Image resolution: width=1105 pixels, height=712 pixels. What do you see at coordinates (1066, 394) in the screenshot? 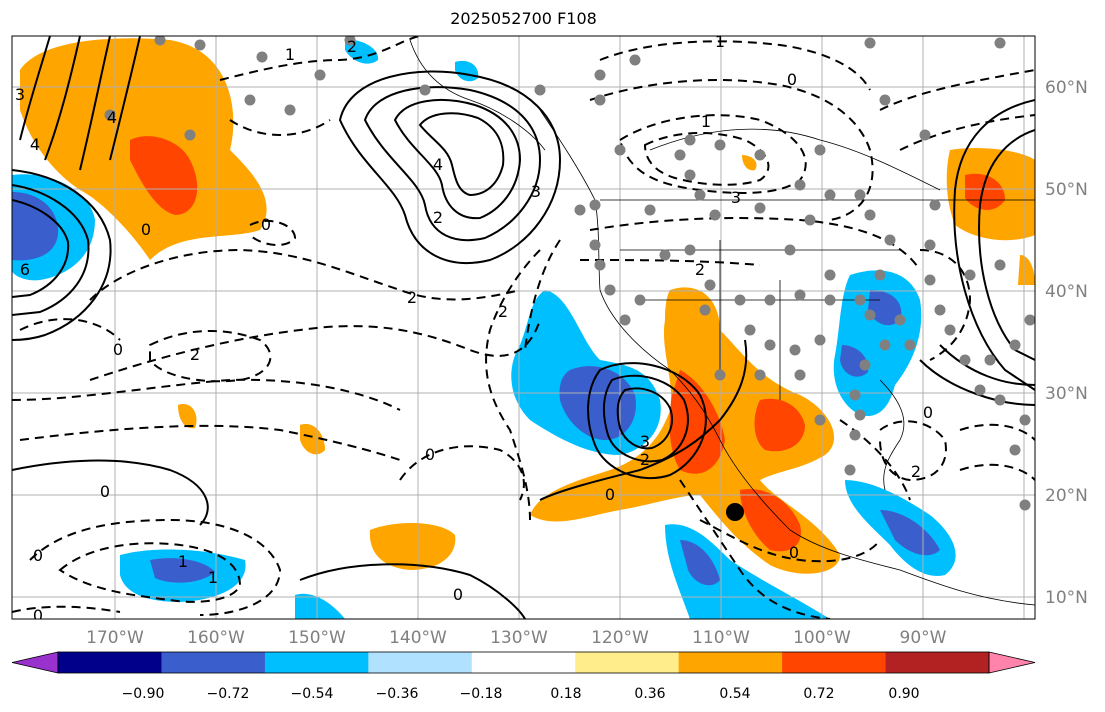
I see `lat-label: 30°N` at bounding box center [1066, 394].